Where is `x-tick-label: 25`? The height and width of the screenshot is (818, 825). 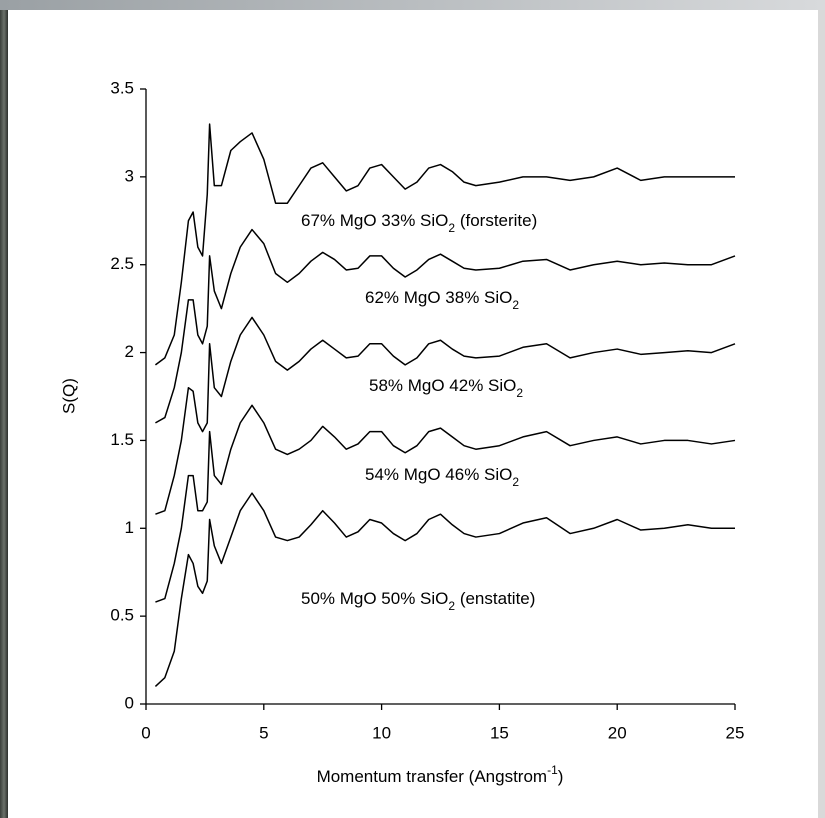 x-tick-label: 25 is located at coordinates (735, 732).